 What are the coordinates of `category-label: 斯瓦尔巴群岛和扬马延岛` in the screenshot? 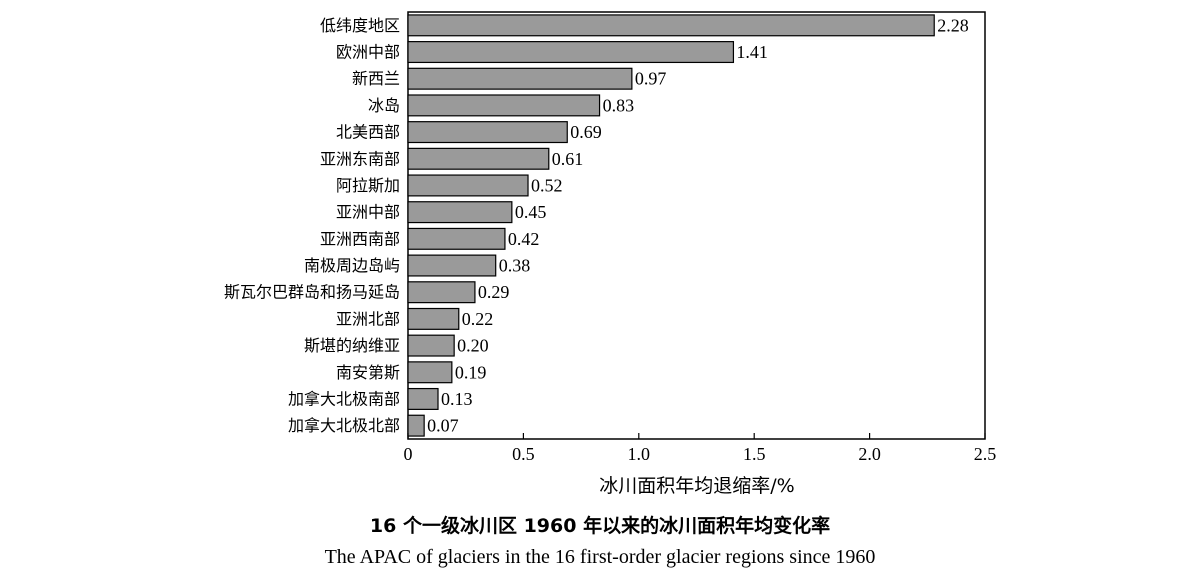 It's located at (312, 292).